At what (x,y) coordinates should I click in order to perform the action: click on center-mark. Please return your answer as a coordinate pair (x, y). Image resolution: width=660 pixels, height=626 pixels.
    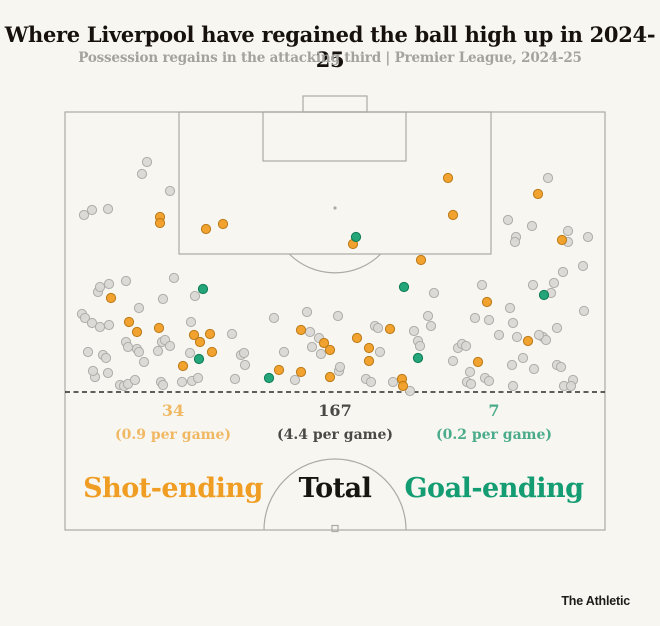
    Looking at the image, I should click on (335, 528).